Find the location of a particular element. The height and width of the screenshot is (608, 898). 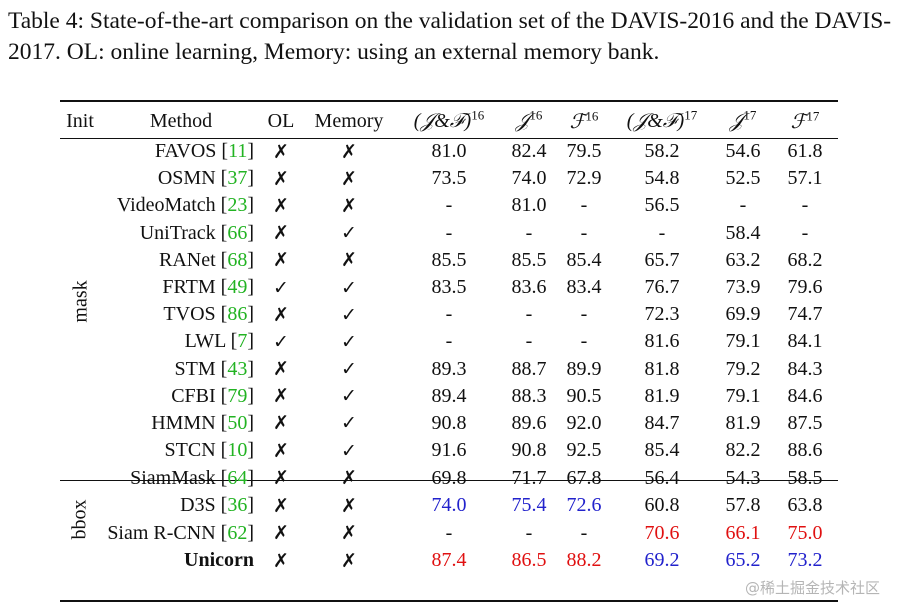

cell-jf16: 74.0 is located at coordinates (449, 505).